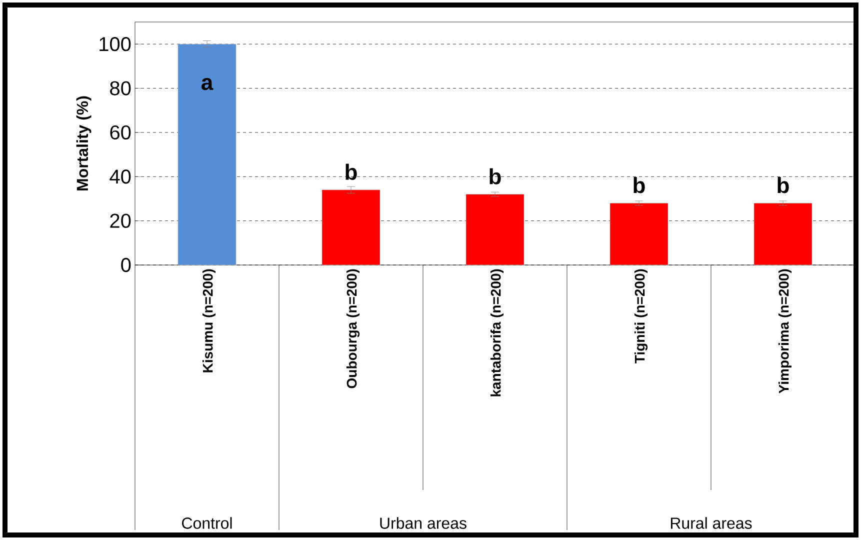 This screenshot has height=540, width=861. Describe the element at coordinates (711, 523) in the screenshot. I see `text: Rural areas` at that location.